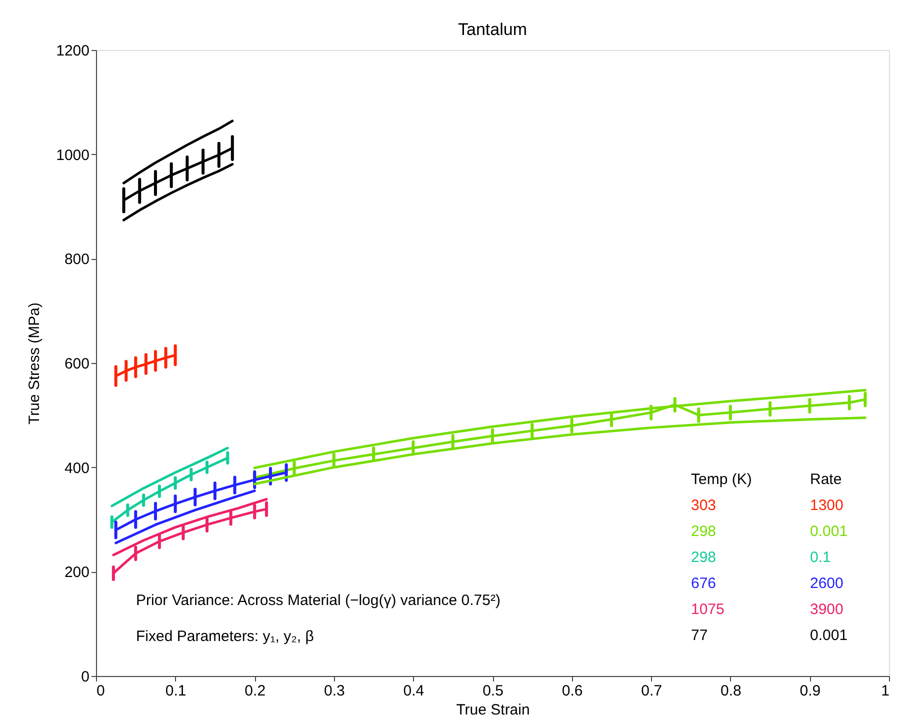 This screenshot has height=722, width=898. What do you see at coordinates (100, 691) in the screenshot?
I see `x-tick-label: 0` at bounding box center [100, 691].